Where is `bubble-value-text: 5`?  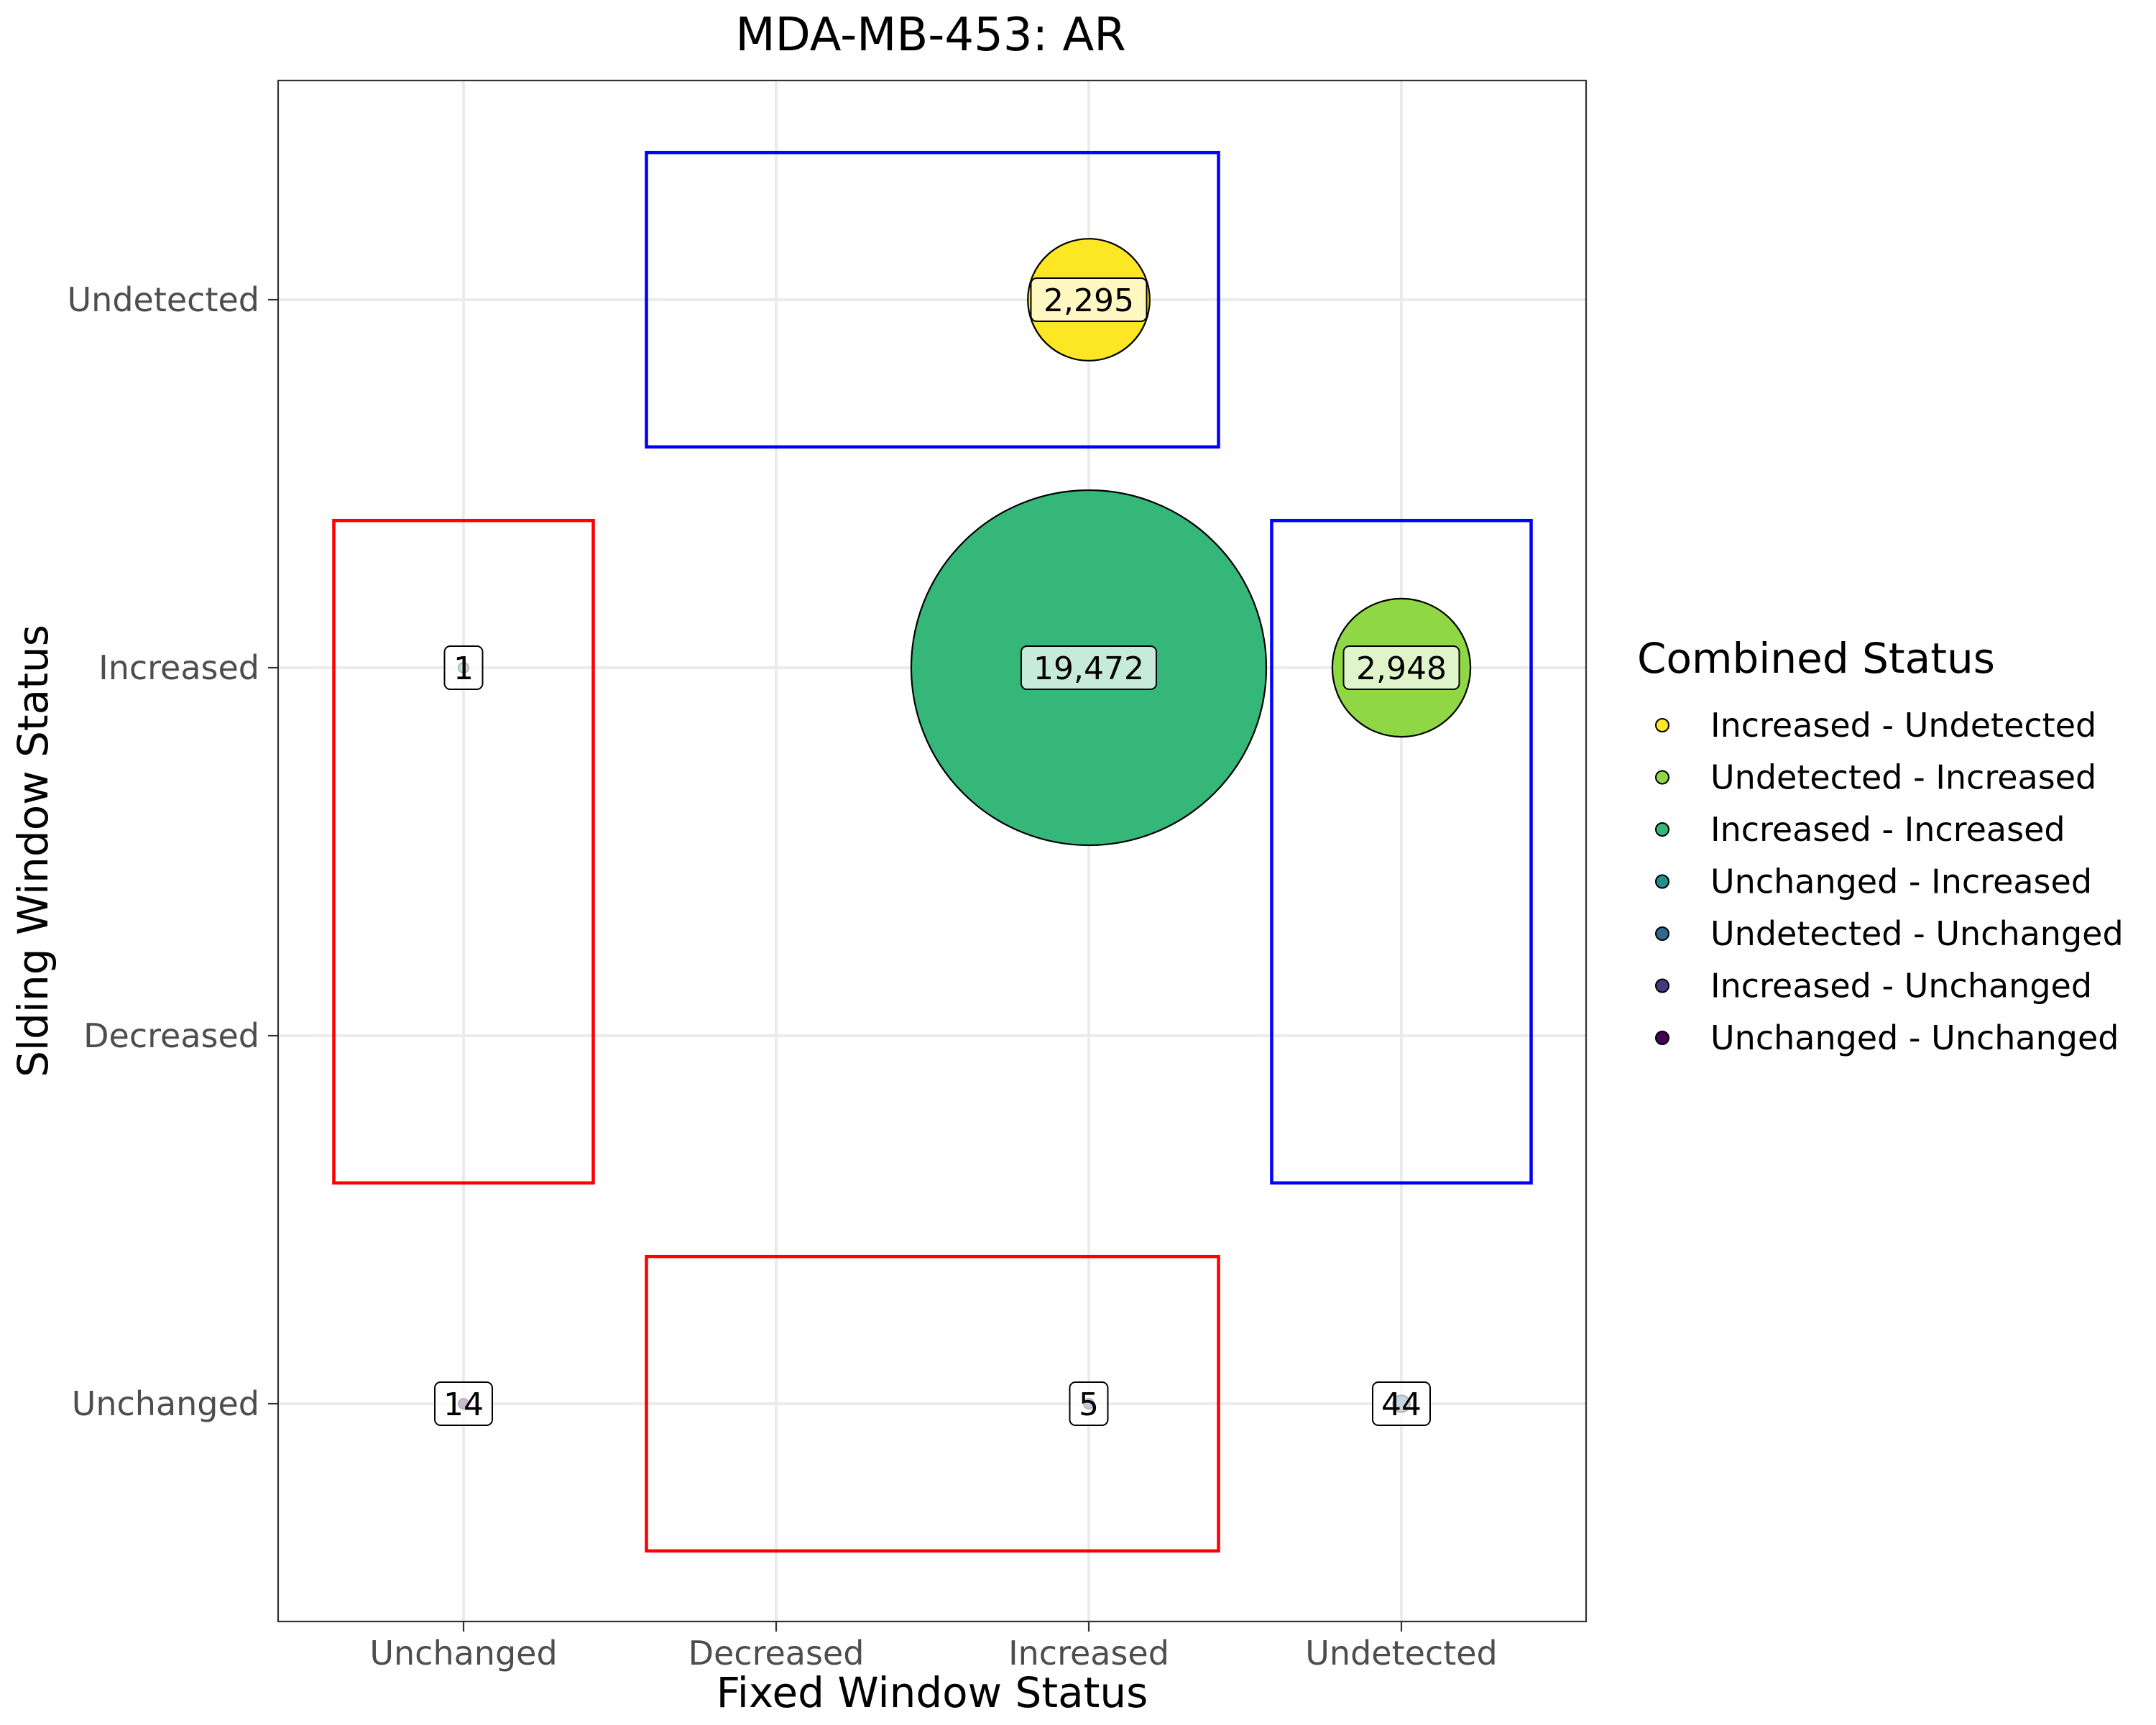 bubble-value-text: 5 is located at coordinates (1089, 1404).